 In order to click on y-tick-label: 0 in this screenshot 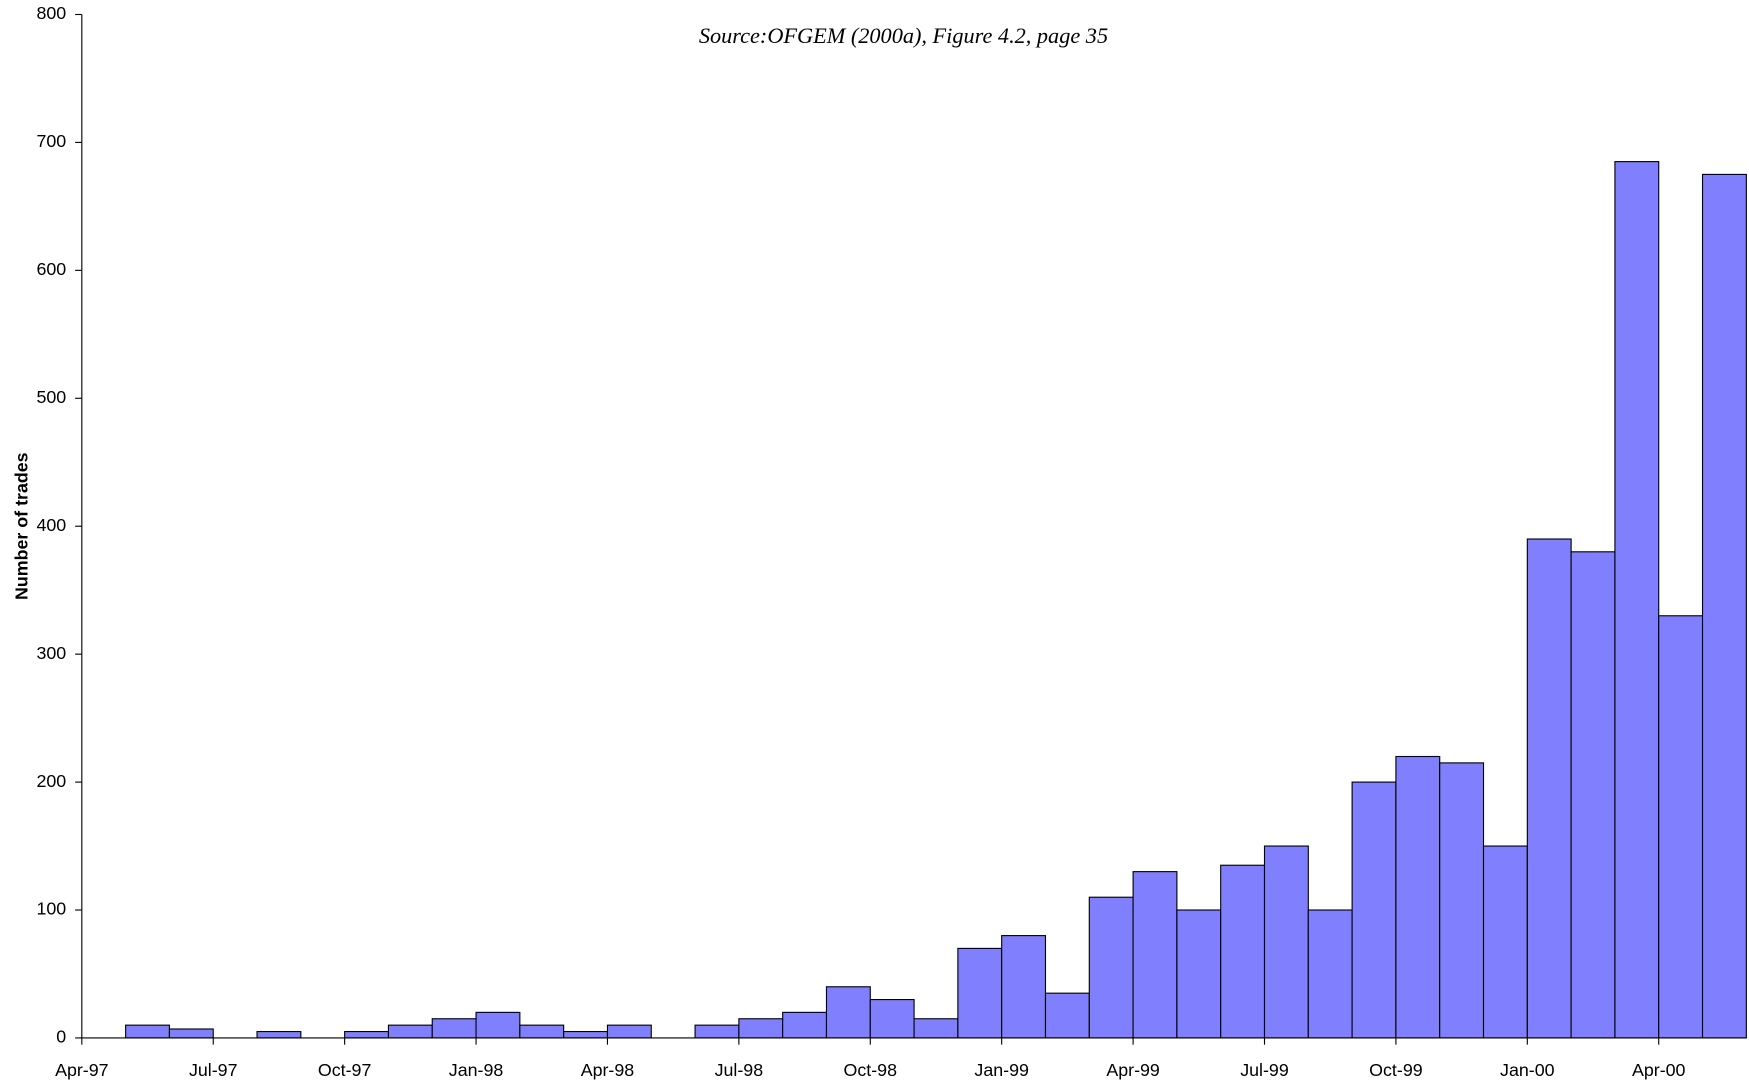, I will do `click(61, 1037)`.